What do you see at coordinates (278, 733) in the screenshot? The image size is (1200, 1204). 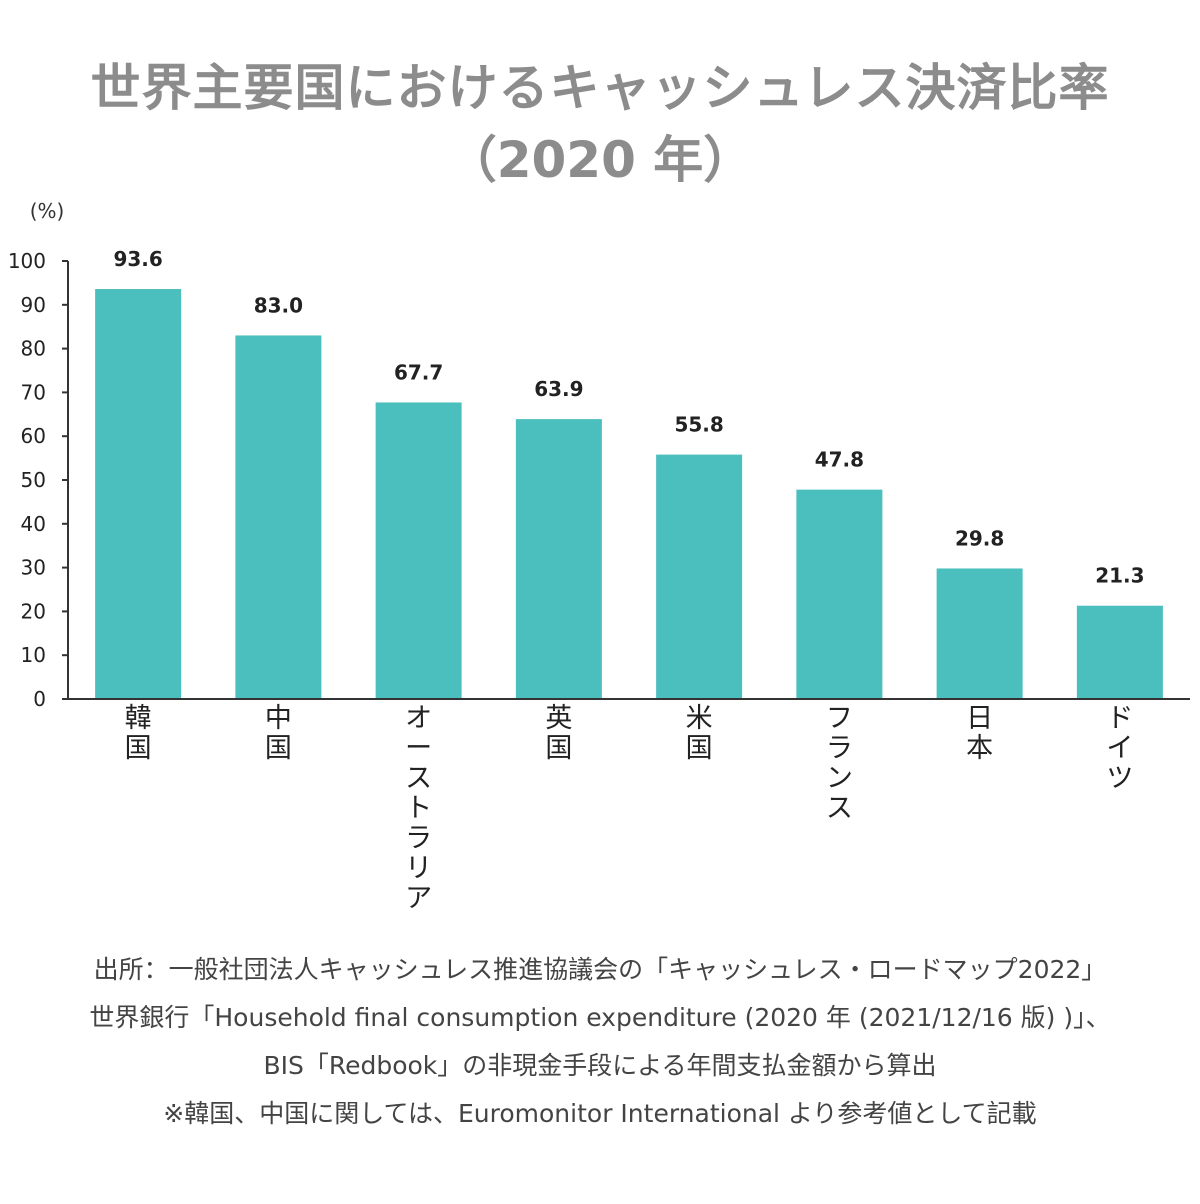 I see `category-label: 中国` at bounding box center [278, 733].